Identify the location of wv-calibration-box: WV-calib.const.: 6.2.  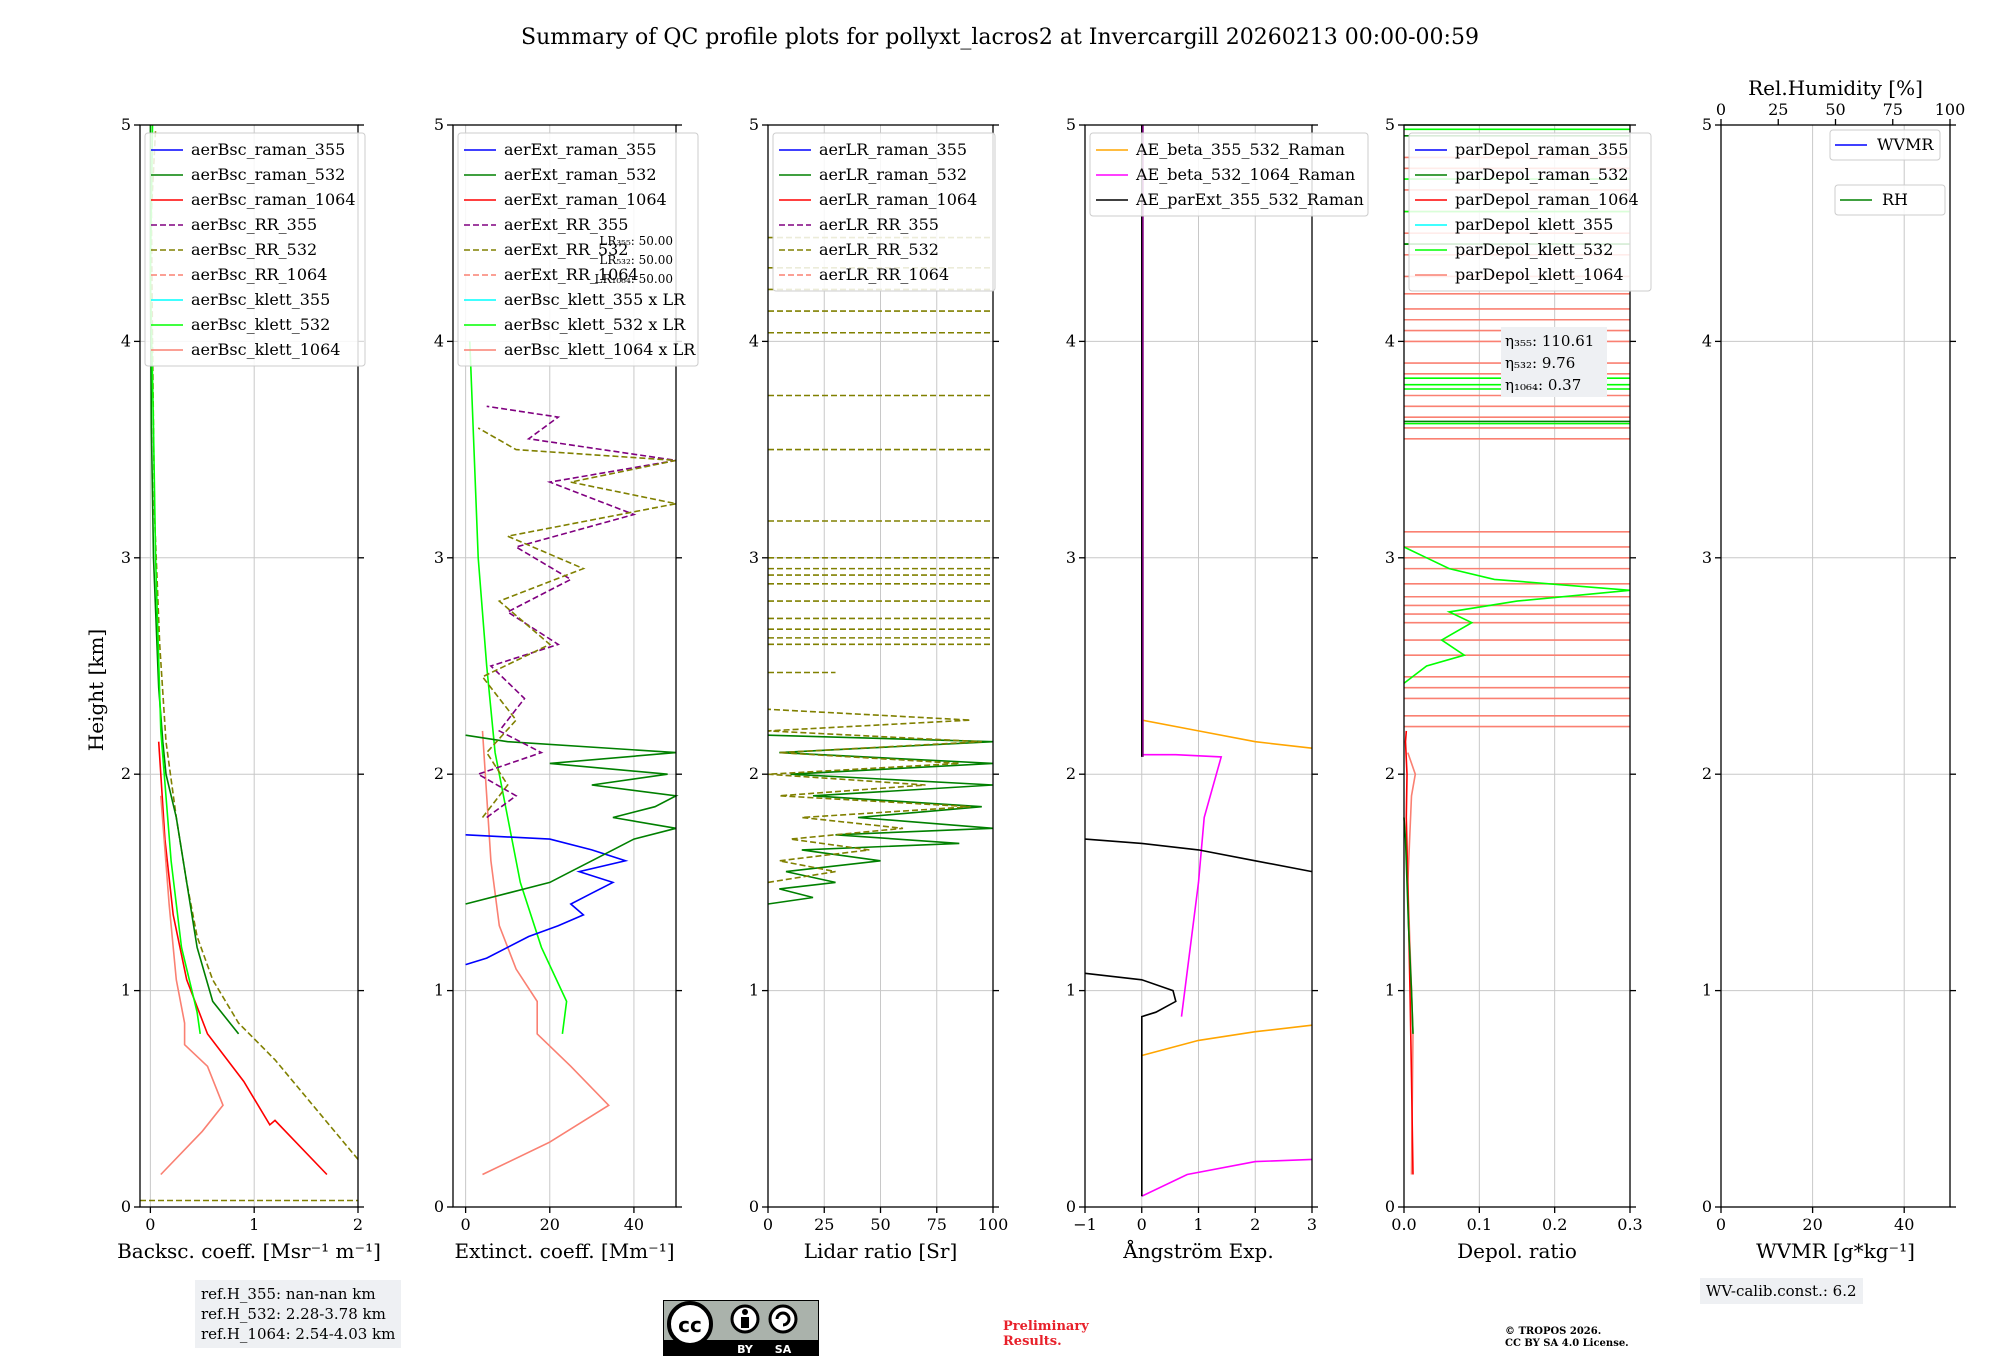
(1781, 1291).